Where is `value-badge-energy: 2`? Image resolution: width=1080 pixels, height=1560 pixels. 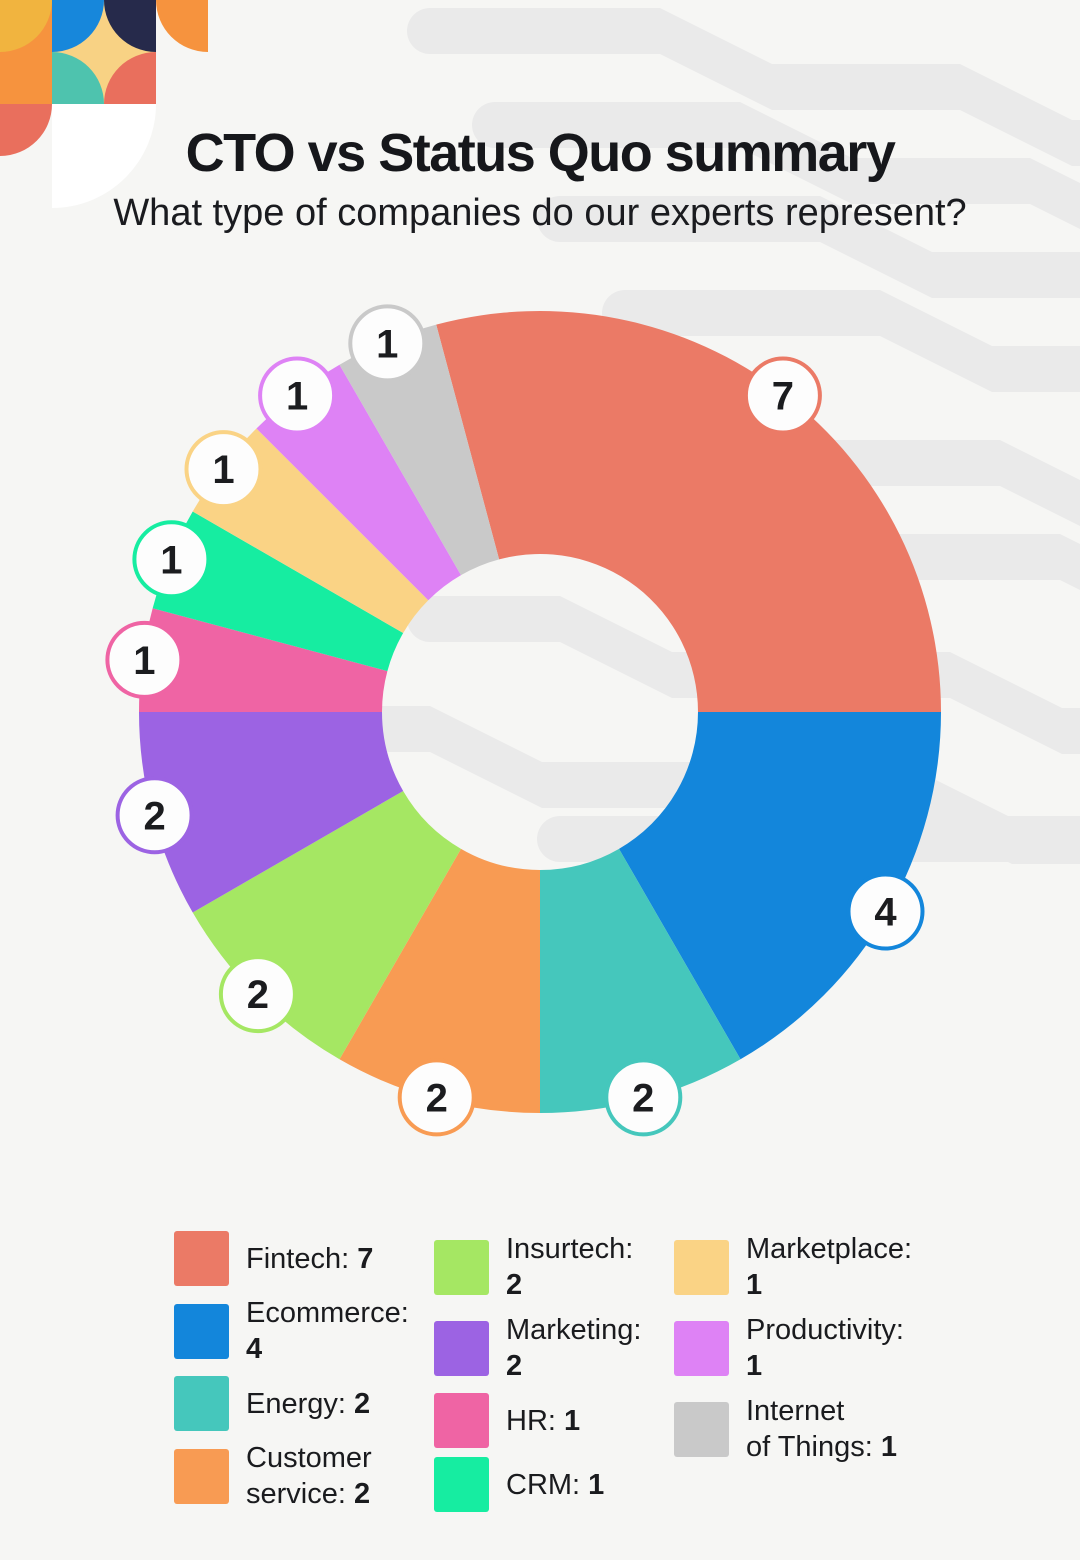 value-badge-energy: 2 is located at coordinates (643, 1097).